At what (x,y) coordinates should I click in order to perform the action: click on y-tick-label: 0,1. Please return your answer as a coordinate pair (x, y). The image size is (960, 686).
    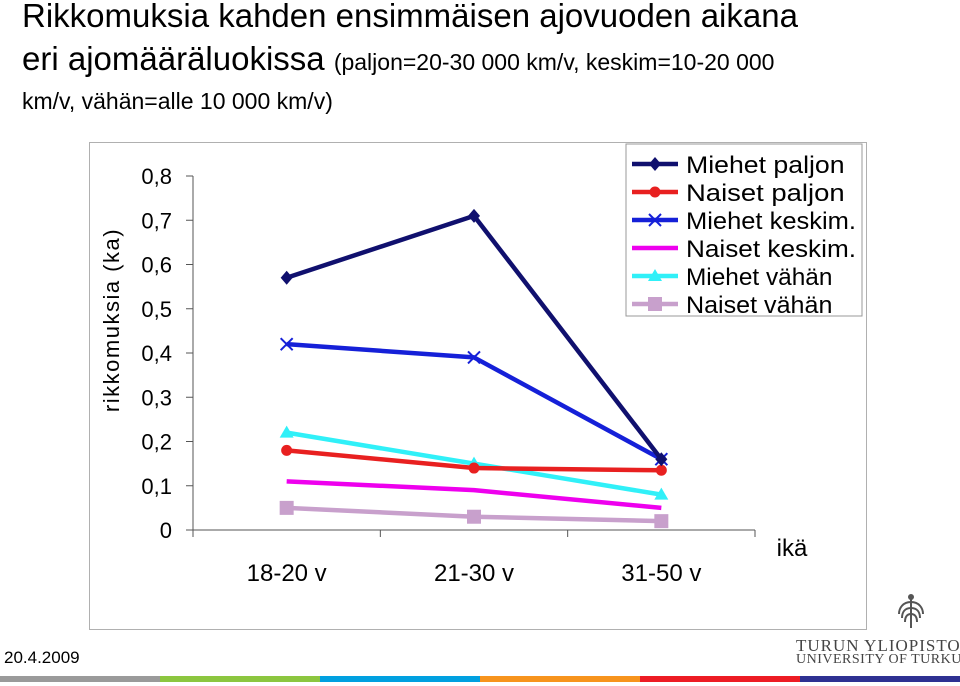
    Looking at the image, I should click on (156, 486).